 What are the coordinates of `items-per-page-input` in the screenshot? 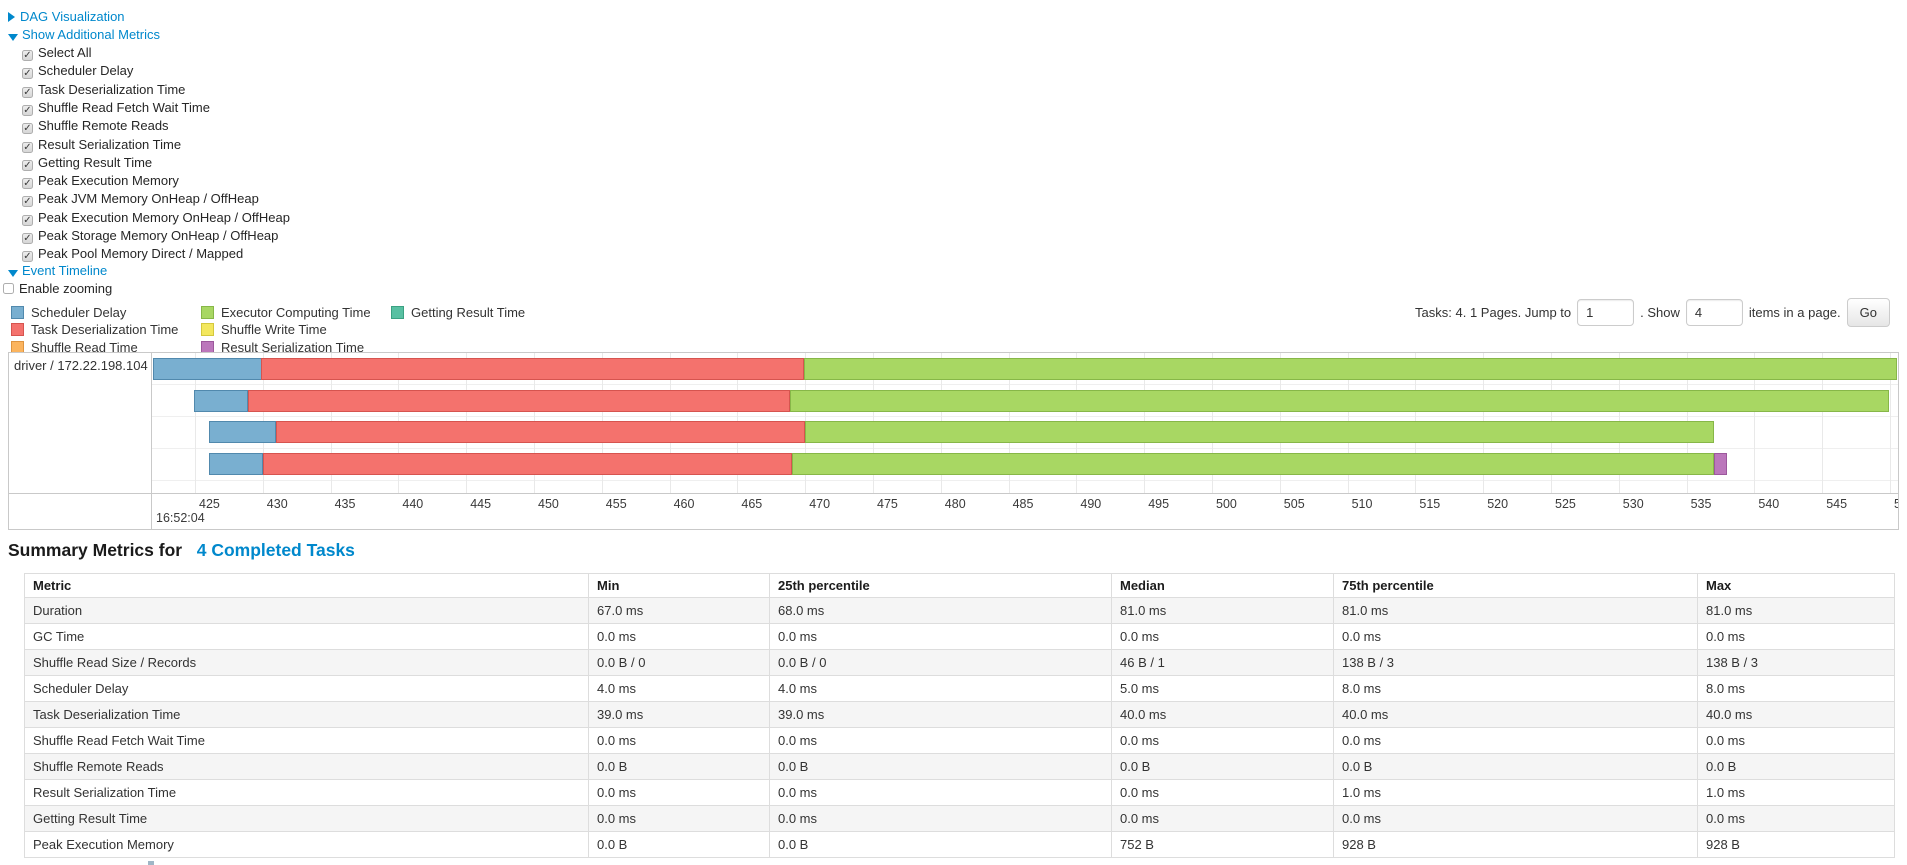 It's located at (1714, 312).